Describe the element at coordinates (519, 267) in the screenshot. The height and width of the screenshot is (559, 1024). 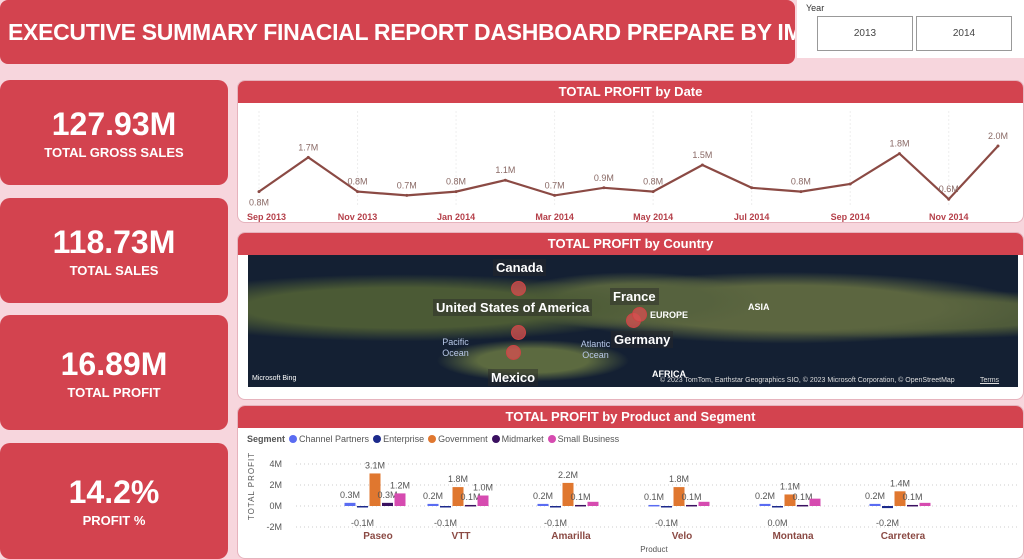
I see `map-label-canada: Canada` at that location.